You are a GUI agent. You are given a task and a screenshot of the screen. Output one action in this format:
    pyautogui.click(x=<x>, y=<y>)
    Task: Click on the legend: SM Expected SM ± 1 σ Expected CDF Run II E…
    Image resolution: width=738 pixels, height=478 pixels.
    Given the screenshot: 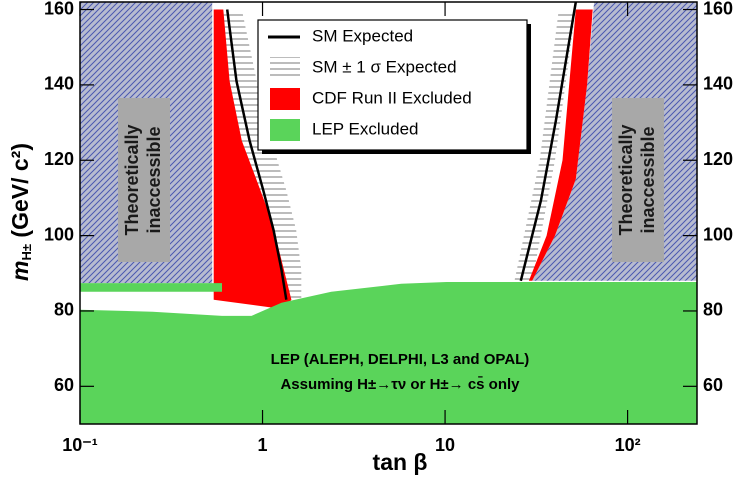 What is the action you would take?
    pyautogui.click(x=394, y=86)
    